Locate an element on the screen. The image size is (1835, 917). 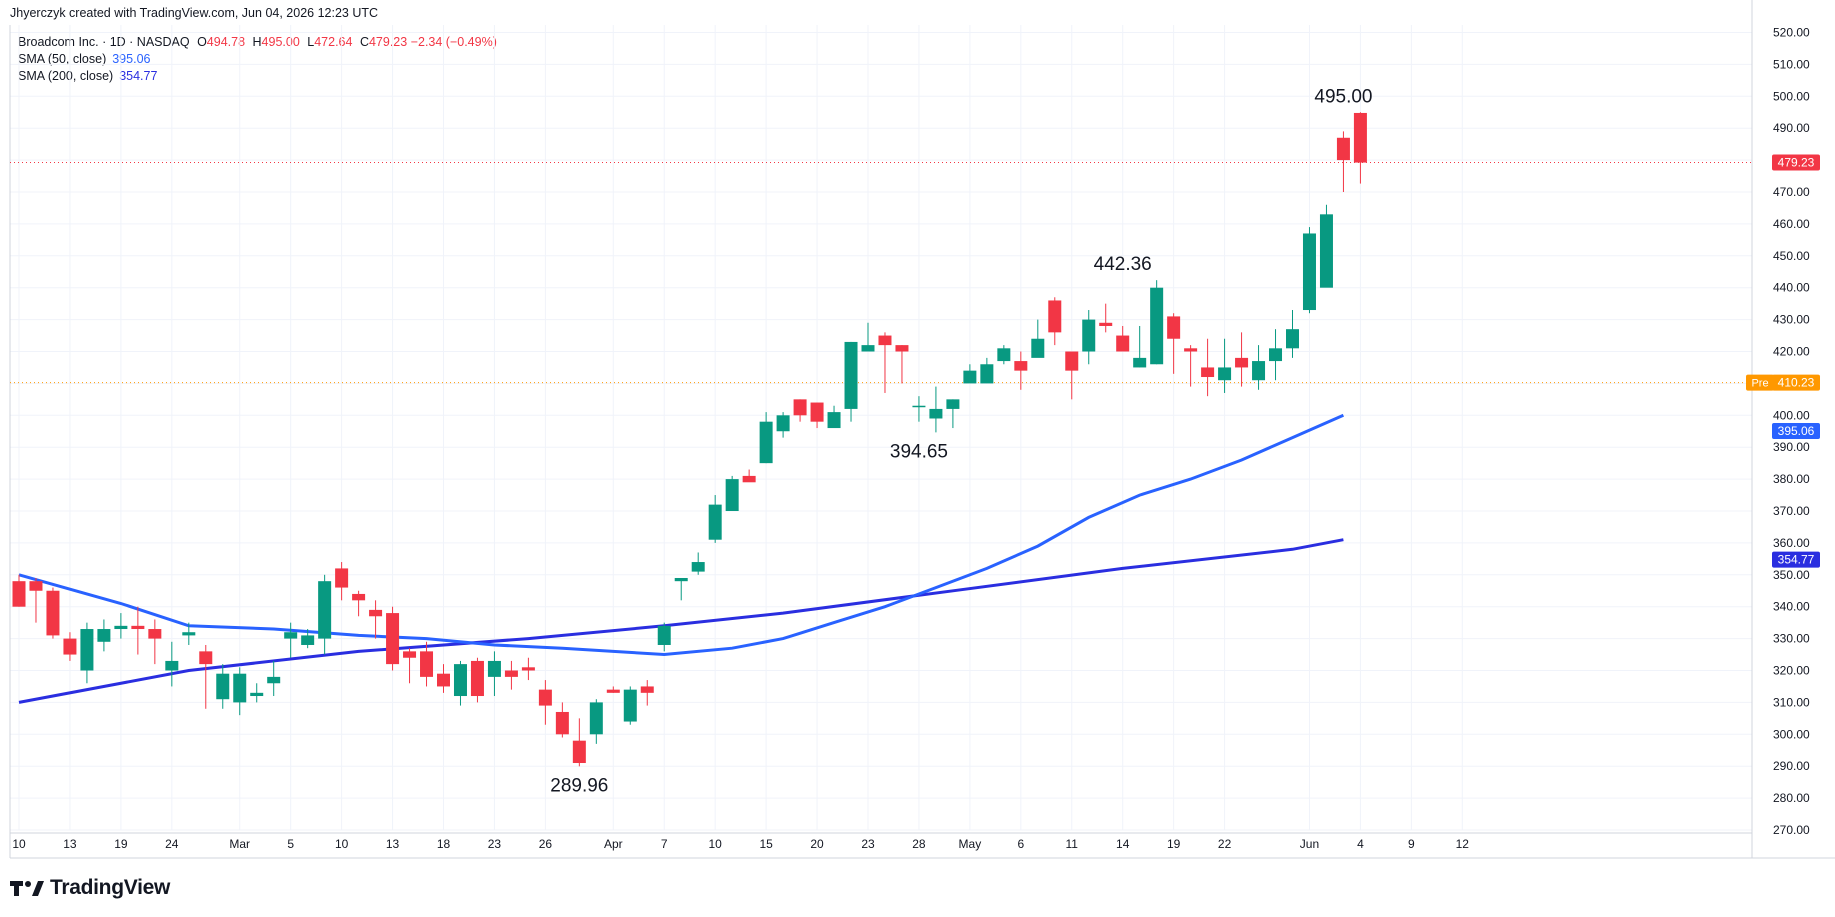
x-tick-label: 23 is located at coordinates (495, 844).